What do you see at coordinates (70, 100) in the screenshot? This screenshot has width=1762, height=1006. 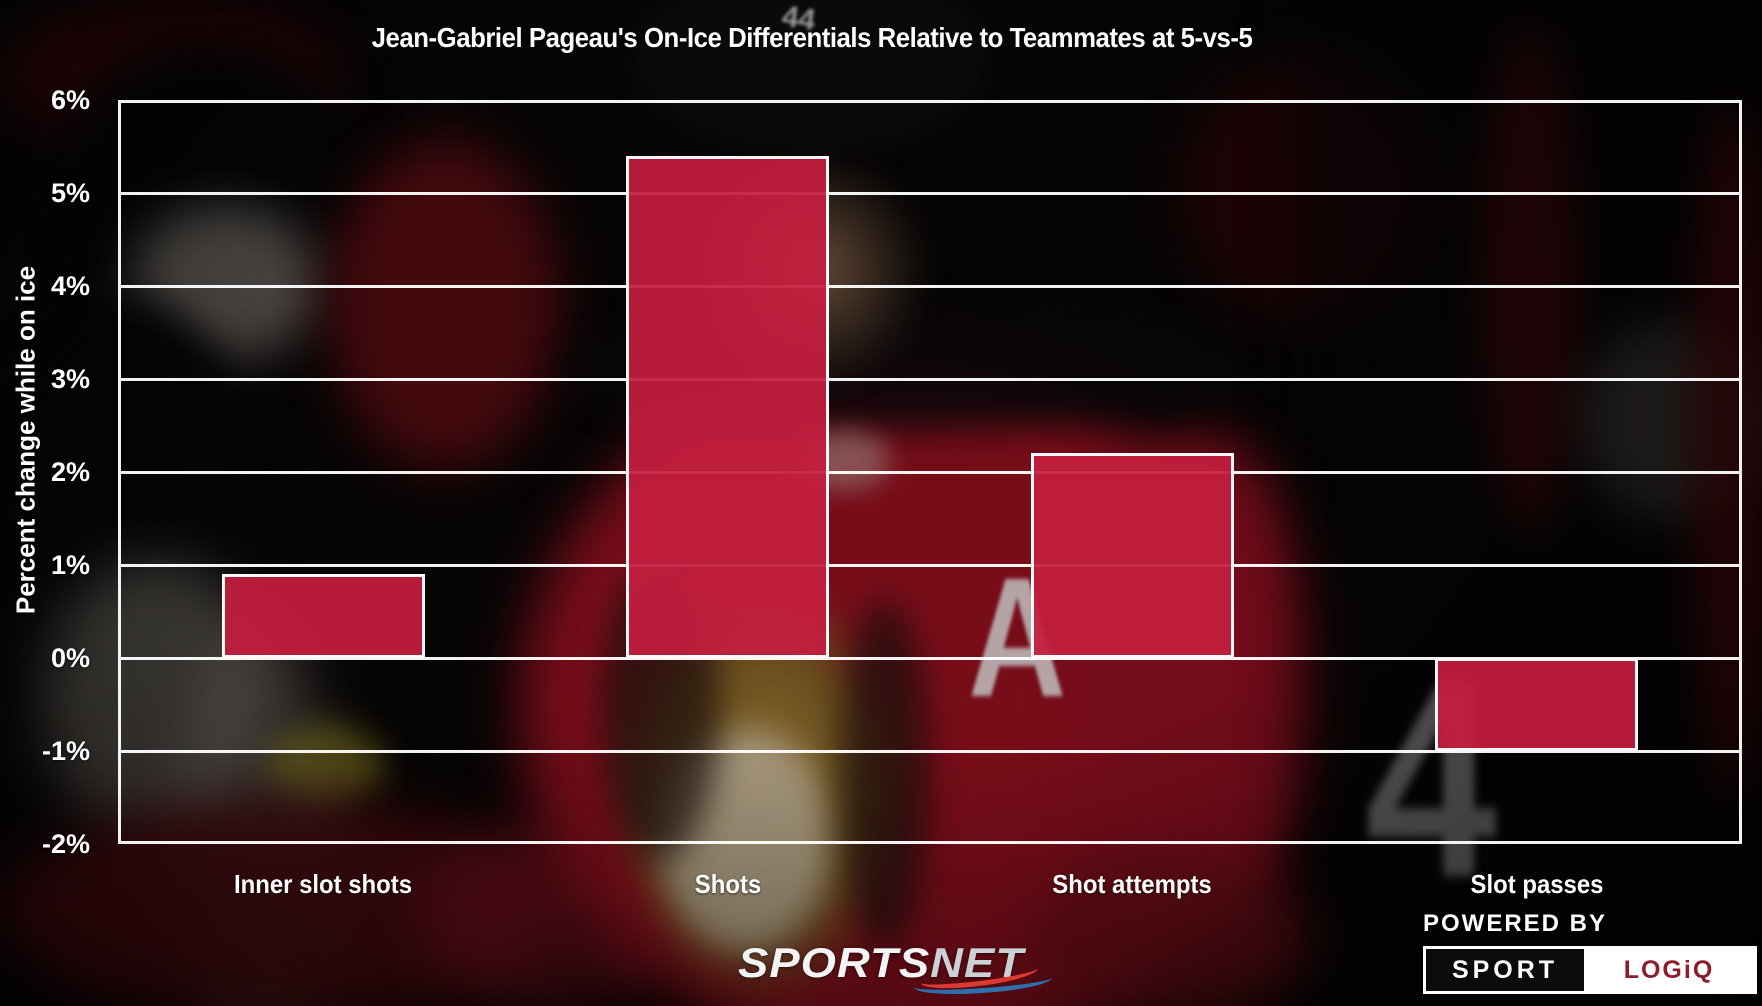 I see `y-tick-label: 6%` at bounding box center [70, 100].